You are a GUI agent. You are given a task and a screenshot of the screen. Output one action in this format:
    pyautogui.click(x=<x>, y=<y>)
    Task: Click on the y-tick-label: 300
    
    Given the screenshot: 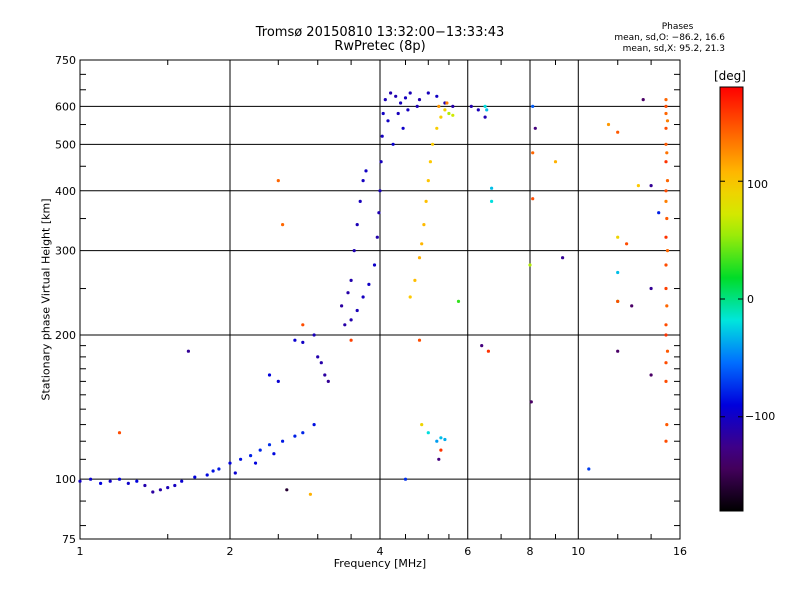 What is the action you would take?
    pyautogui.click(x=65, y=251)
    